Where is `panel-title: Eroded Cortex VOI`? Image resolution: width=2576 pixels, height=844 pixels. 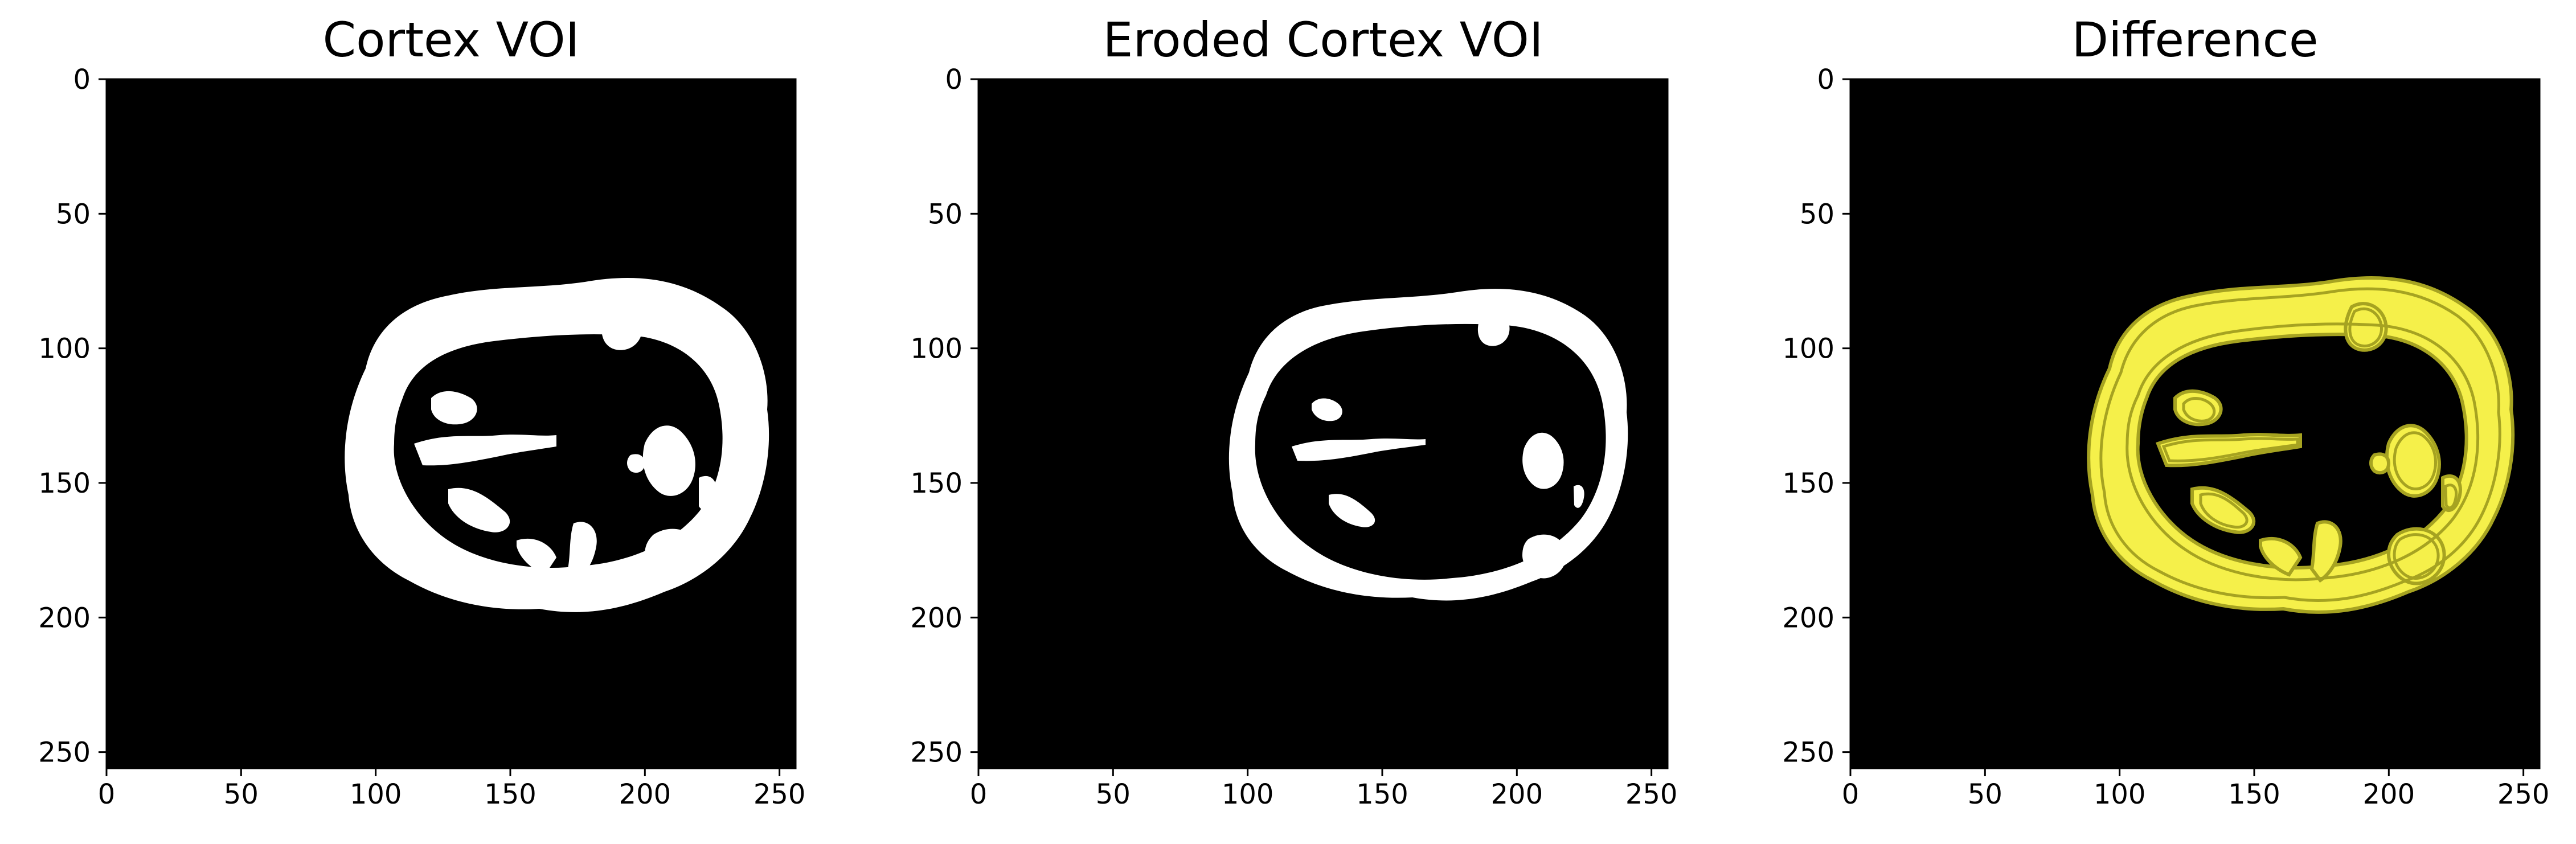 panel-title: Eroded Cortex VOI is located at coordinates (1323, 40).